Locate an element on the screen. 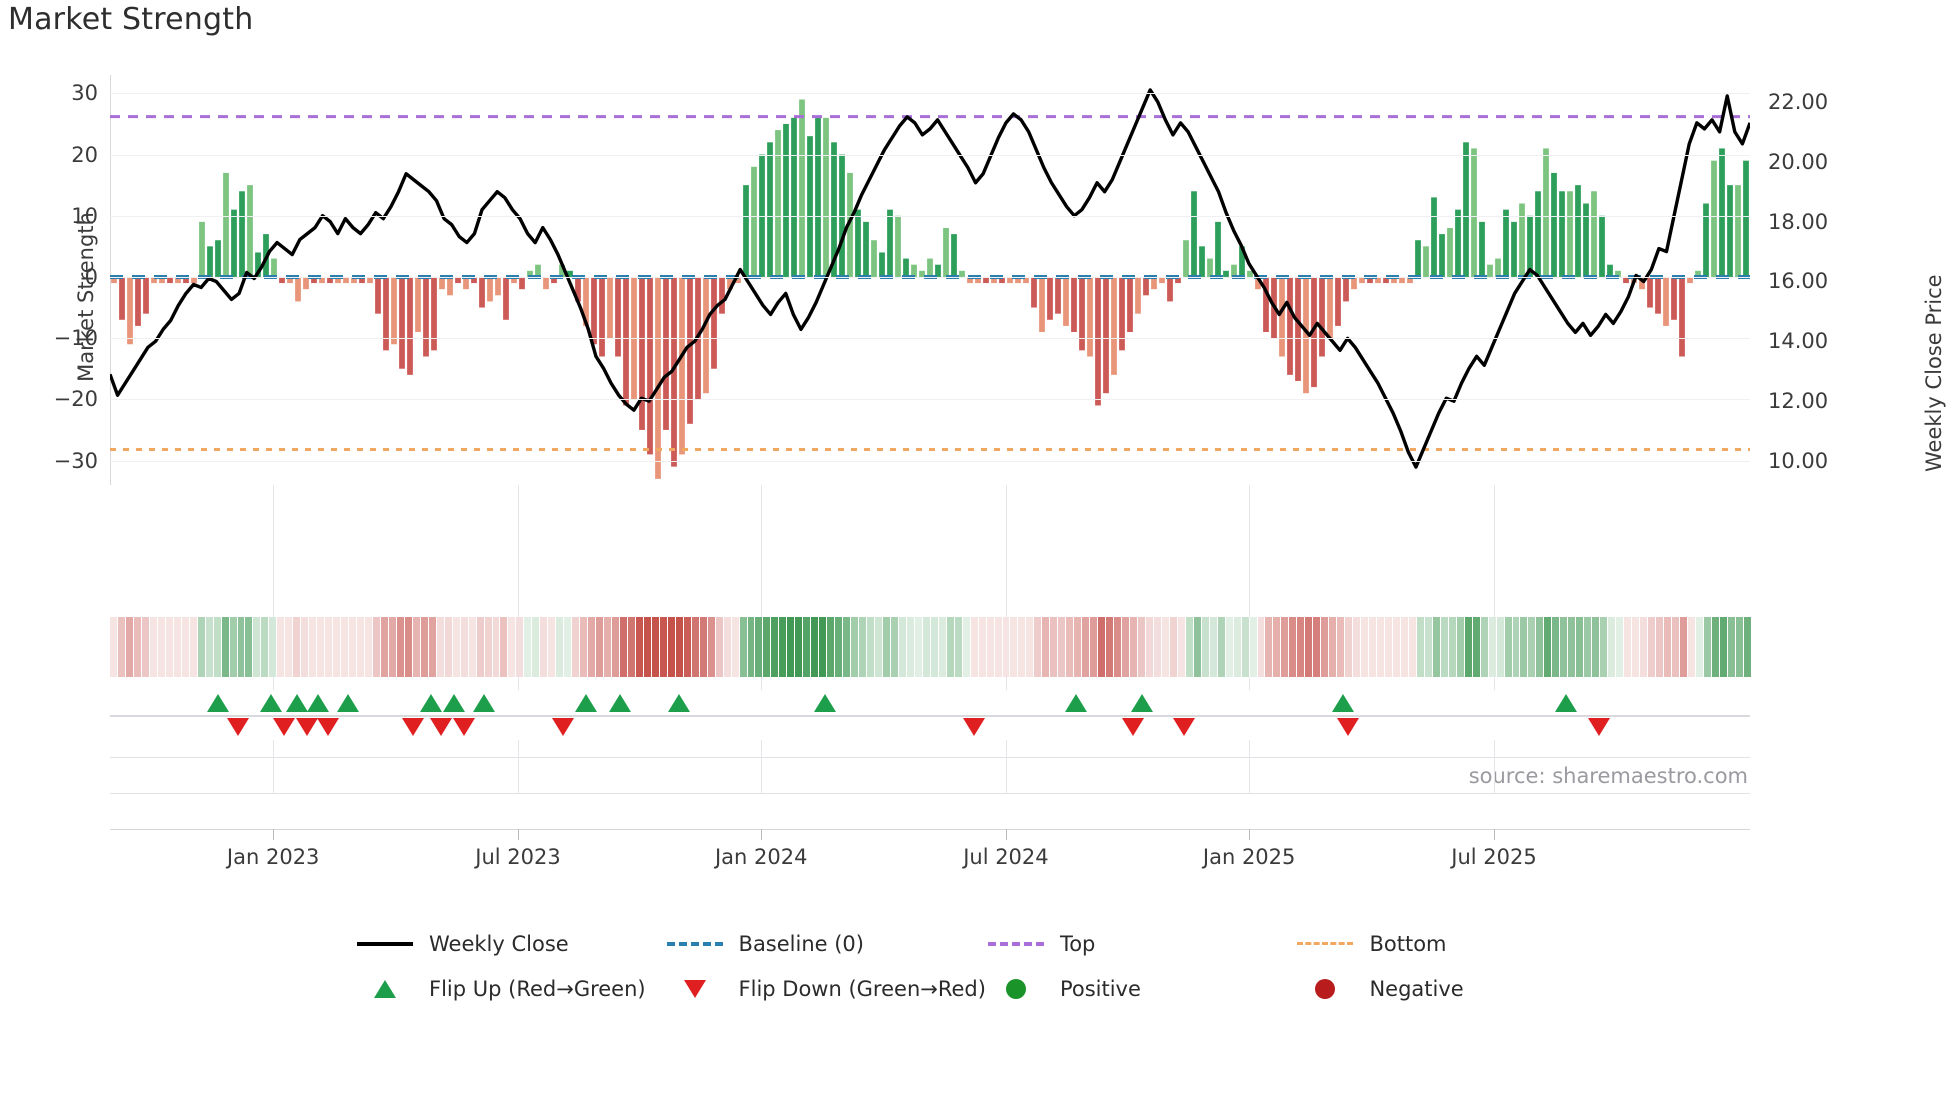 Image resolution: width=1960 pixels, height=1102 pixels. legend-item-flip-up-red-green: Flip Up (Red→Green) is located at coordinates (510, 989).